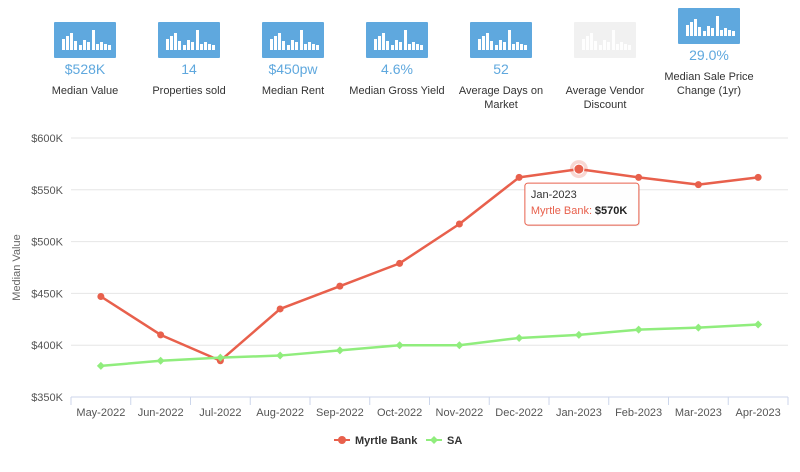 This screenshot has width=800, height=472. What do you see at coordinates (47, 139) in the screenshot?
I see `y-tick-label: $600K` at bounding box center [47, 139].